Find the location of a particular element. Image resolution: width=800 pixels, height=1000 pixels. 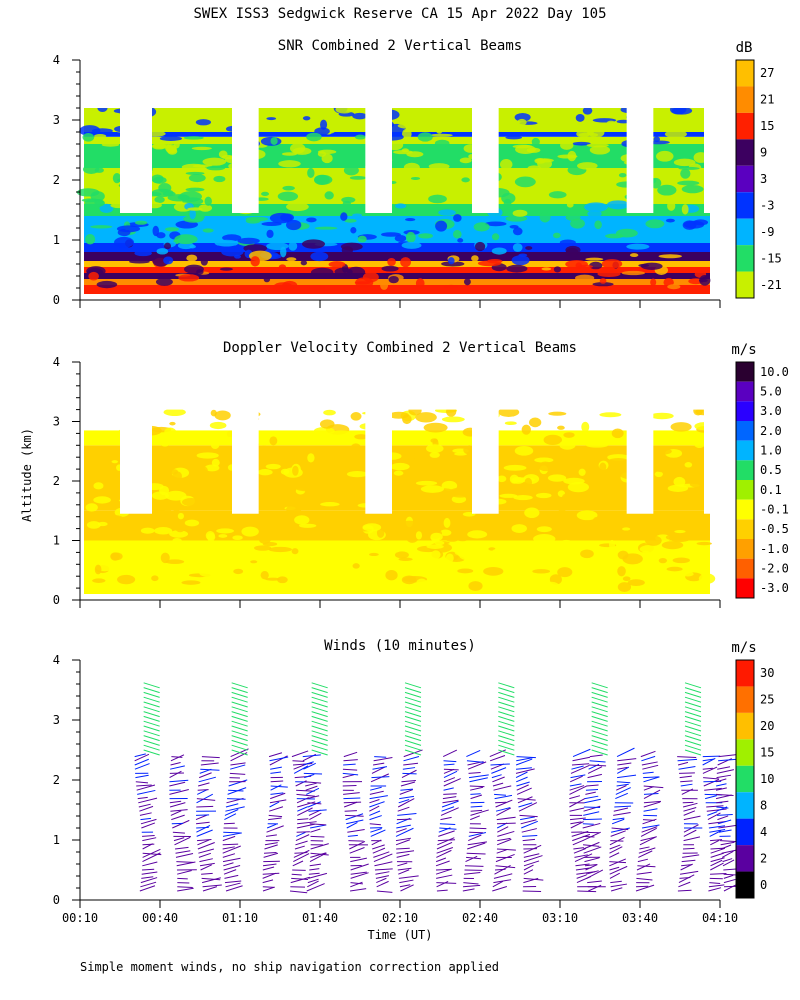

panel-title: SNR Combined 2 Vertical Beams is located at coordinates (400, 46).